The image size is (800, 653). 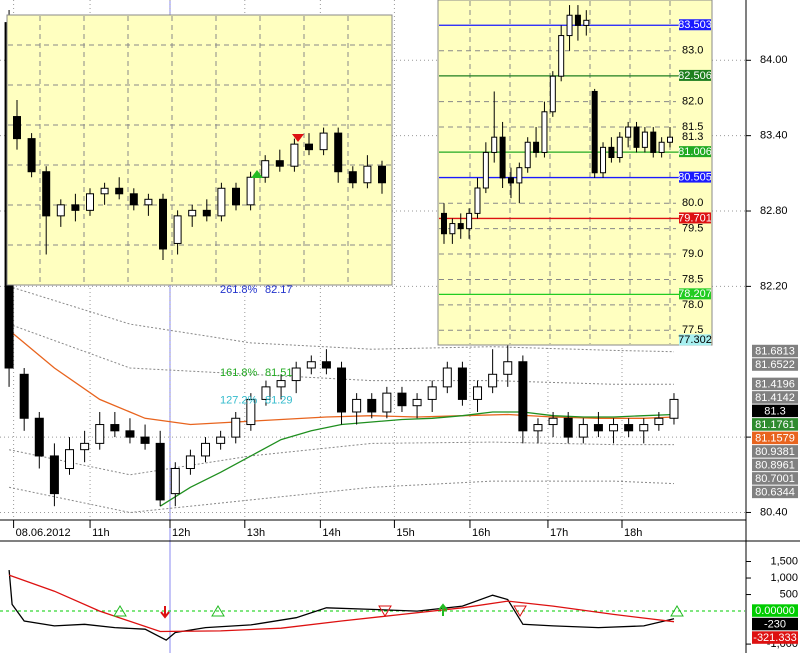 I want to click on y-tick-label: 77.5, so click(x=692, y=330).